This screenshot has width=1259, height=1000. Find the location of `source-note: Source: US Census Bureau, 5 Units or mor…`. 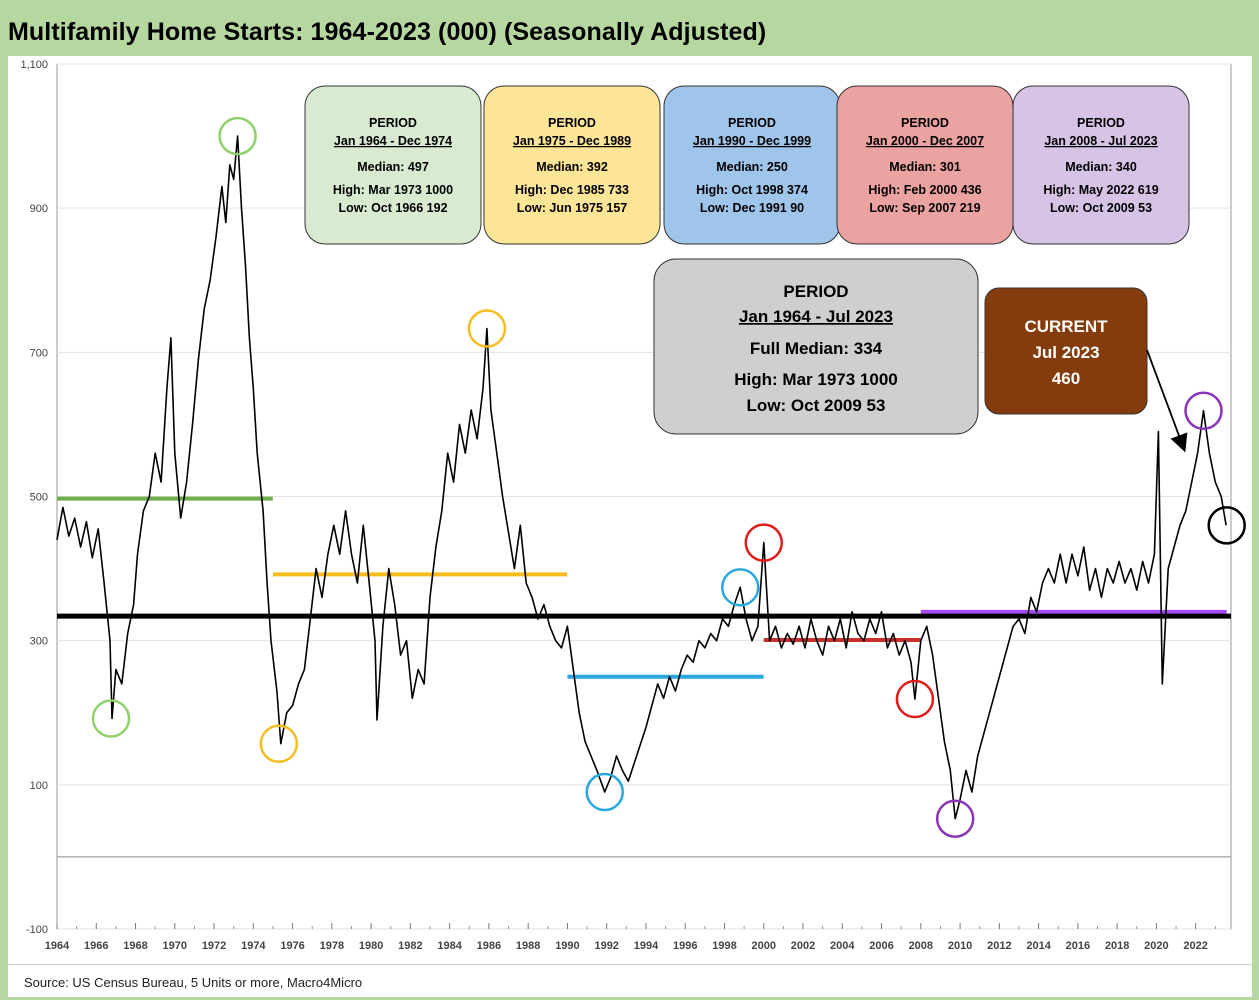

source-note: Source: US Census Bureau, 5 Units or mor… is located at coordinates (193, 982).